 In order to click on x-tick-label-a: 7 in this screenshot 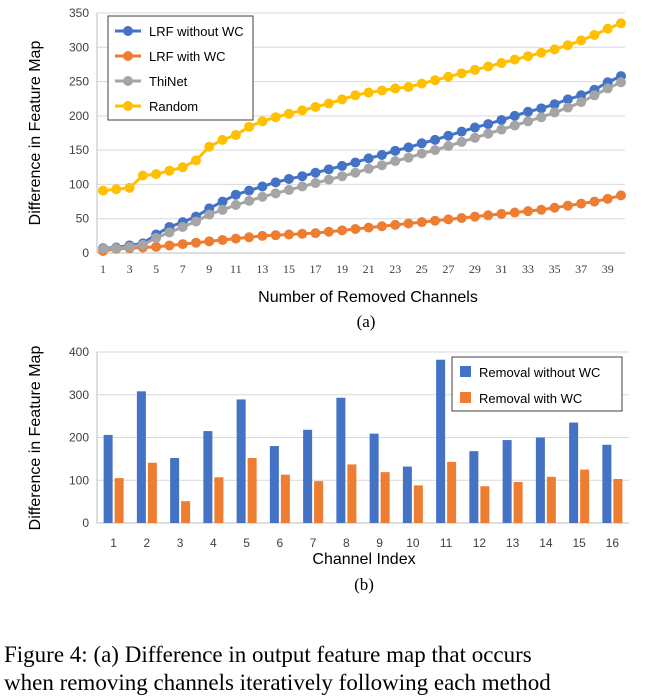, I will do `click(183, 269)`.